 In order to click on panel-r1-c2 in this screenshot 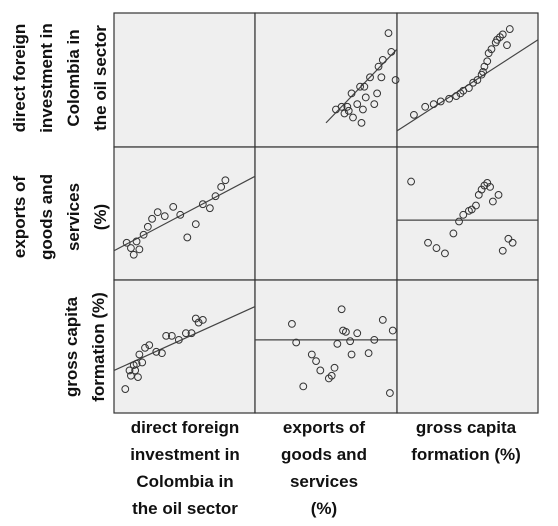, I will do `click(326, 80)`.